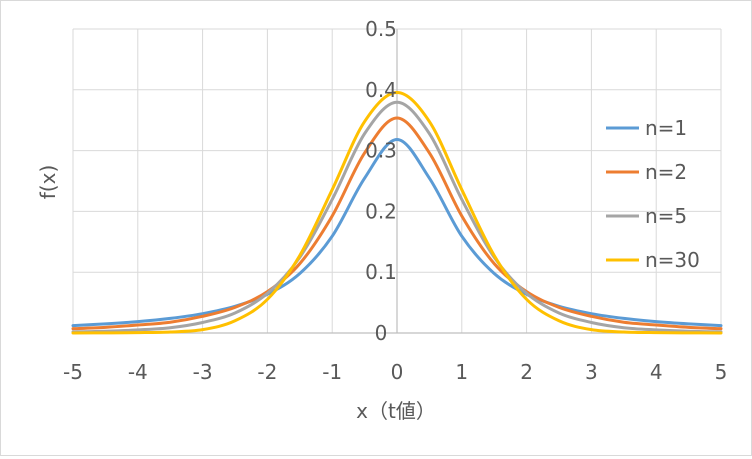  What do you see at coordinates (73, 372) in the screenshot?
I see `x-tick-label: -5` at bounding box center [73, 372].